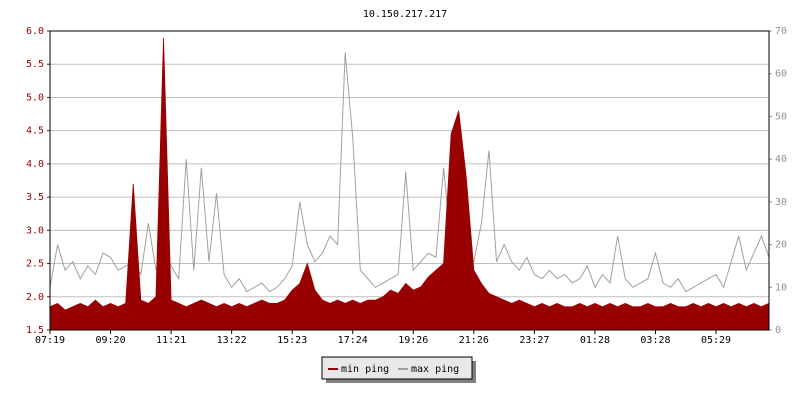 The height and width of the screenshot is (404, 800). Describe the element at coordinates (353, 340) in the screenshot. I see `x-tick-label: 17:24` at that location.